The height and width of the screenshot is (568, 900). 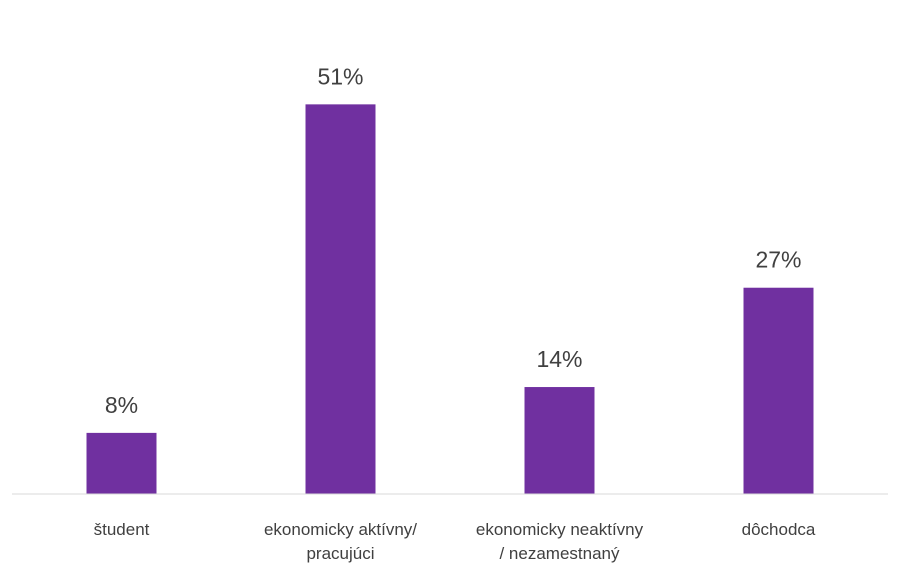 I want to click on bar-student, so click(x=121, y=463).